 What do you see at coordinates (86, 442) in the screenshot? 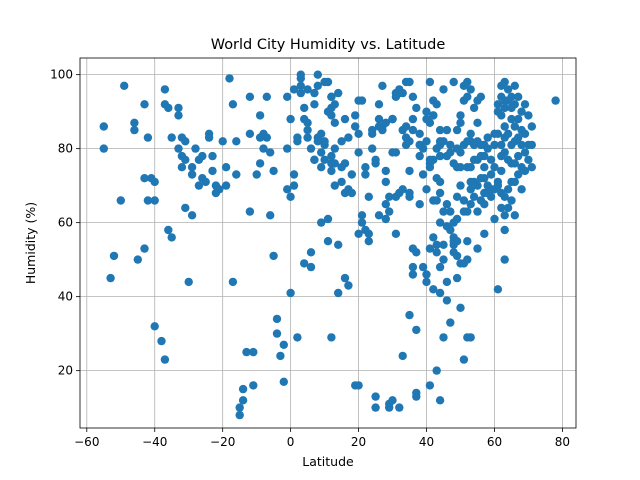
I see `x-tick-label: −60` at bounding box center [86, 442].